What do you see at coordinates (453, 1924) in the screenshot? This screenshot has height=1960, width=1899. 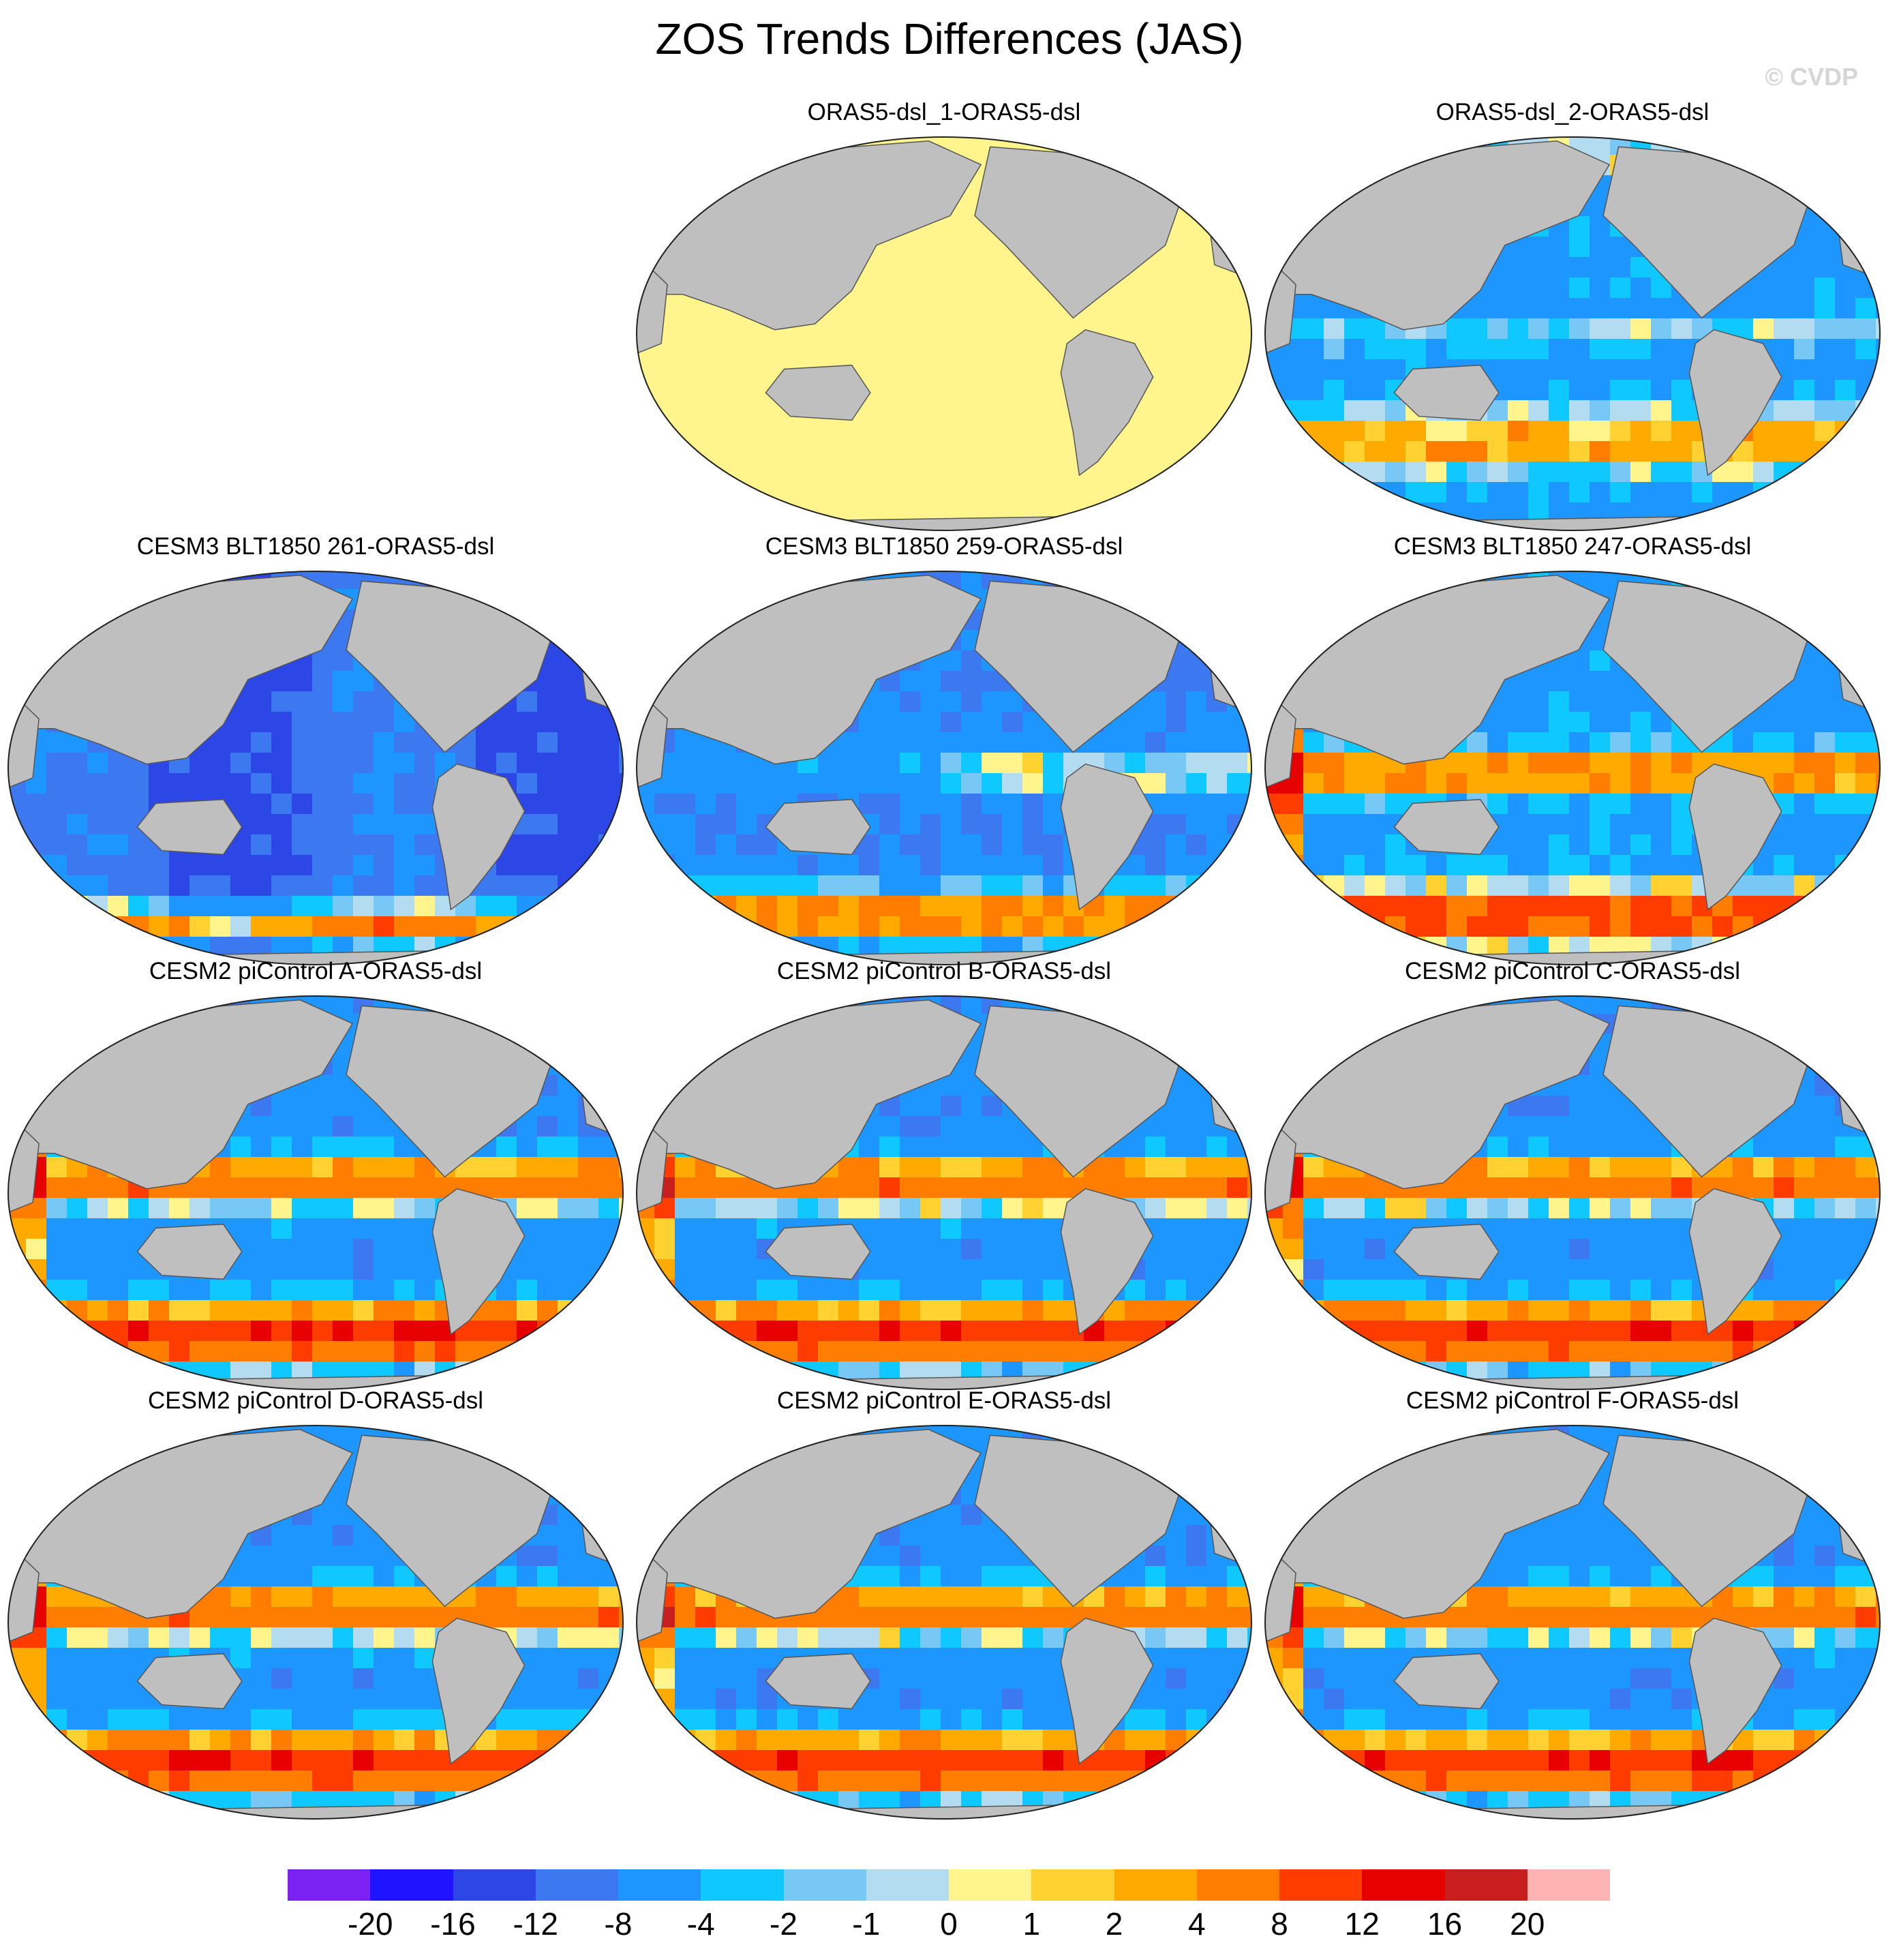 I see `colorbar-tick-label: -16` at bounding box center [453, 1924].